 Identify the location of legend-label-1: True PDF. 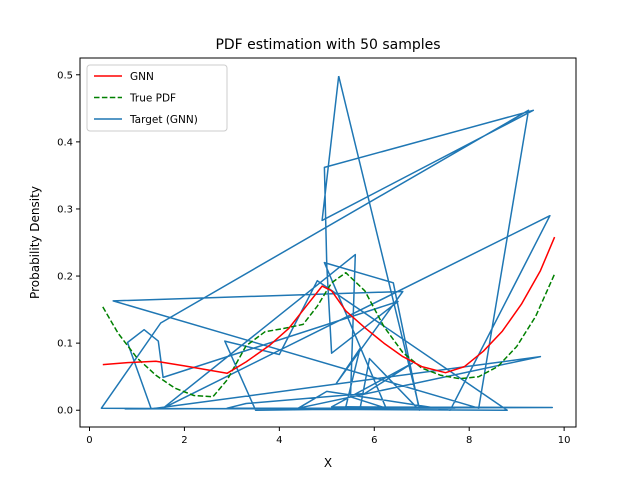
(152, 99).